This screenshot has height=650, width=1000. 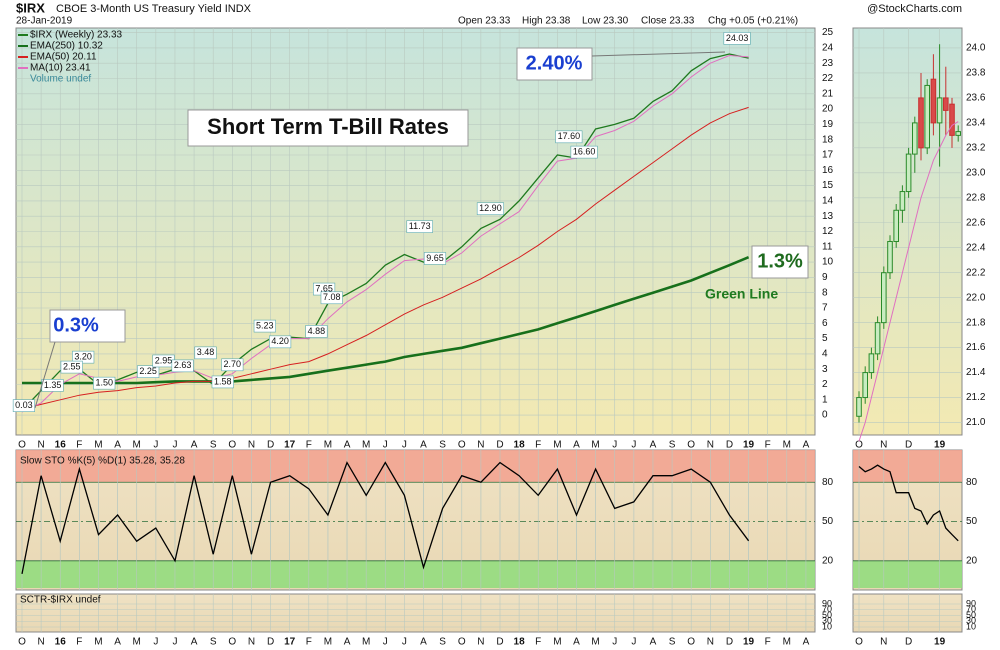 I want to click on oversold-zone, so click(x=907, y=574).